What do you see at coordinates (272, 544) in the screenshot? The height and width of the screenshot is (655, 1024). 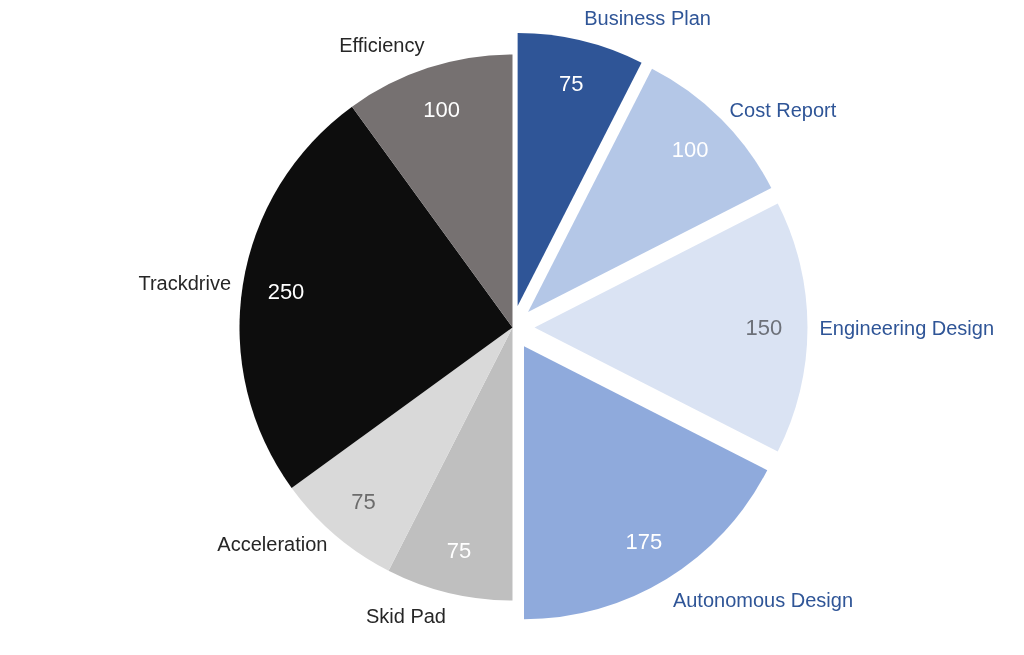 I see `slice-label: Acceleration` at bounding box center [272, 544].